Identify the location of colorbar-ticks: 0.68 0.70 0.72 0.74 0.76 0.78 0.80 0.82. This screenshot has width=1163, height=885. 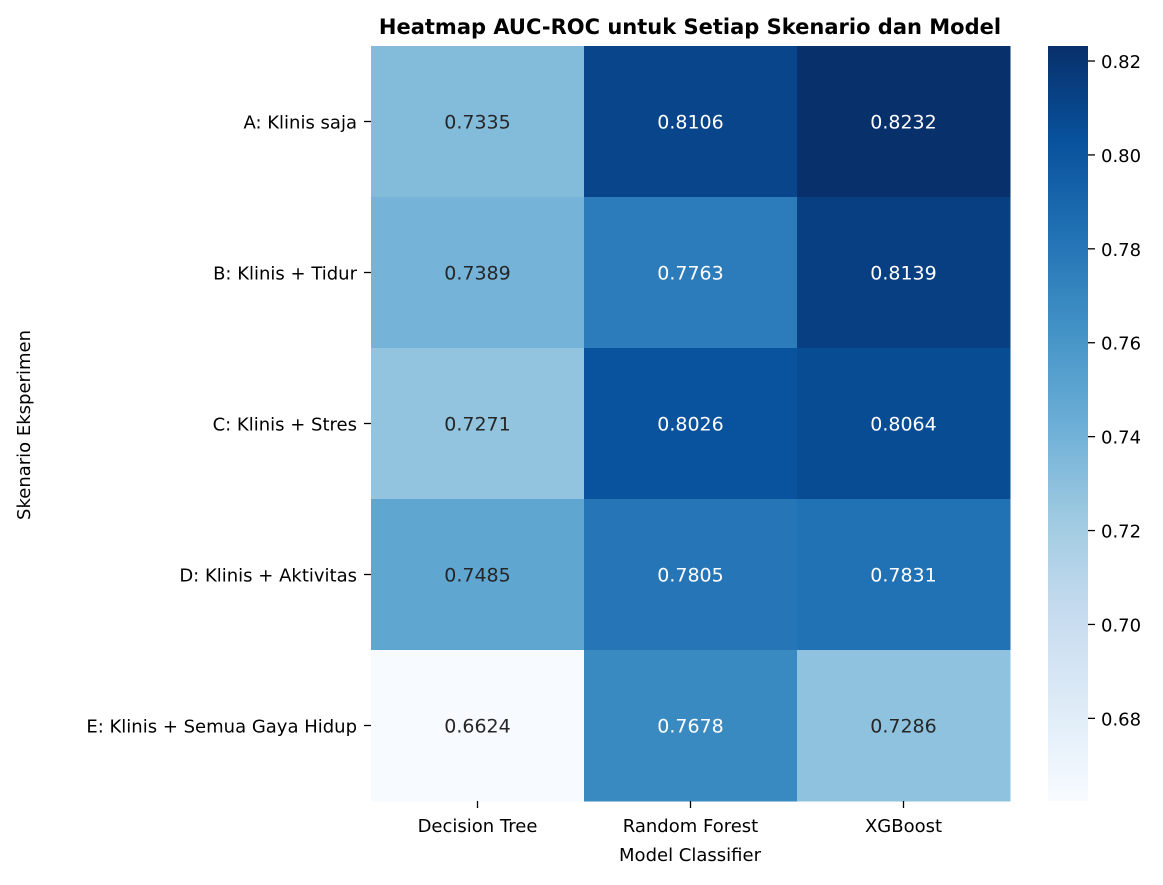
(1114, 391).